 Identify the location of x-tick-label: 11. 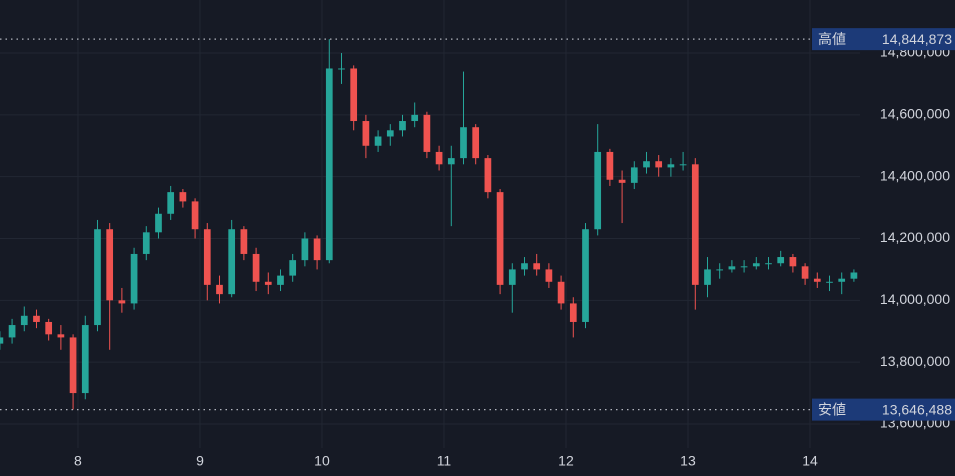
(444, 461).